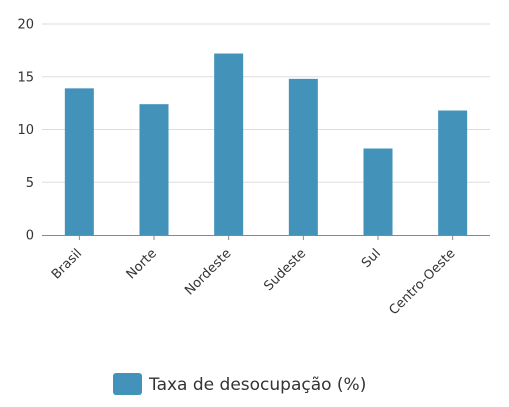 The height and width of the screenshot is (407, 509). Describe the element at coordinates (30, 236) in the screenshot. I see `y-tick-label: 0` at that location.